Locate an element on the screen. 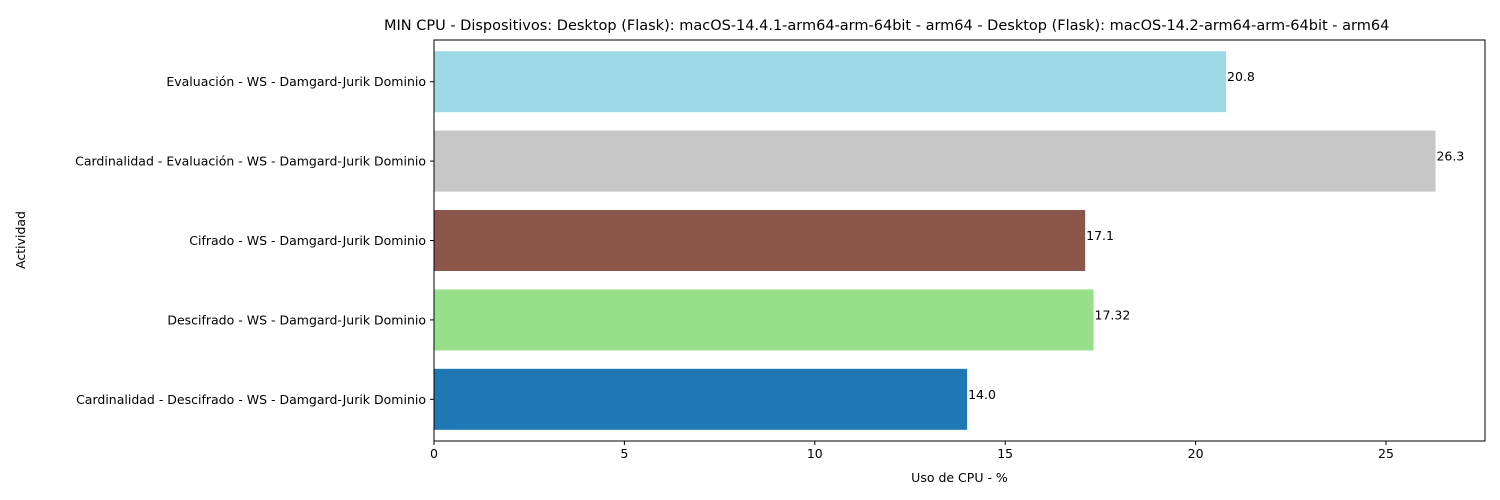  x-tick-label: 10 is located at coordinates (815, 453).